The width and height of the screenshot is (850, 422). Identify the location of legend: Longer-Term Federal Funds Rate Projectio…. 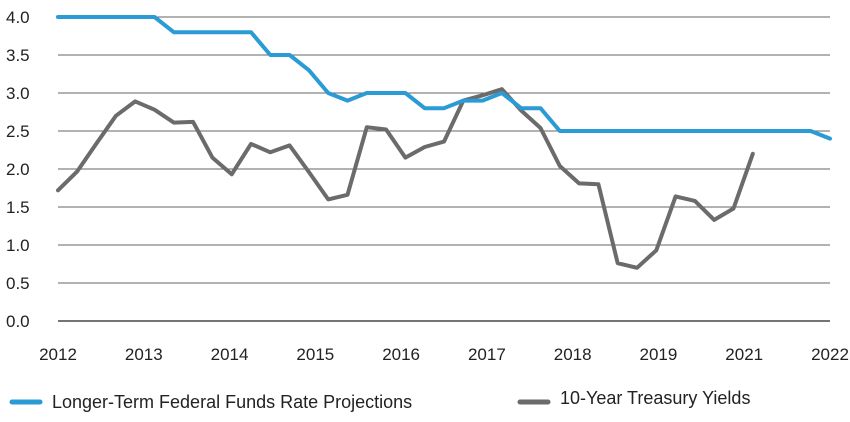
(379, 400).